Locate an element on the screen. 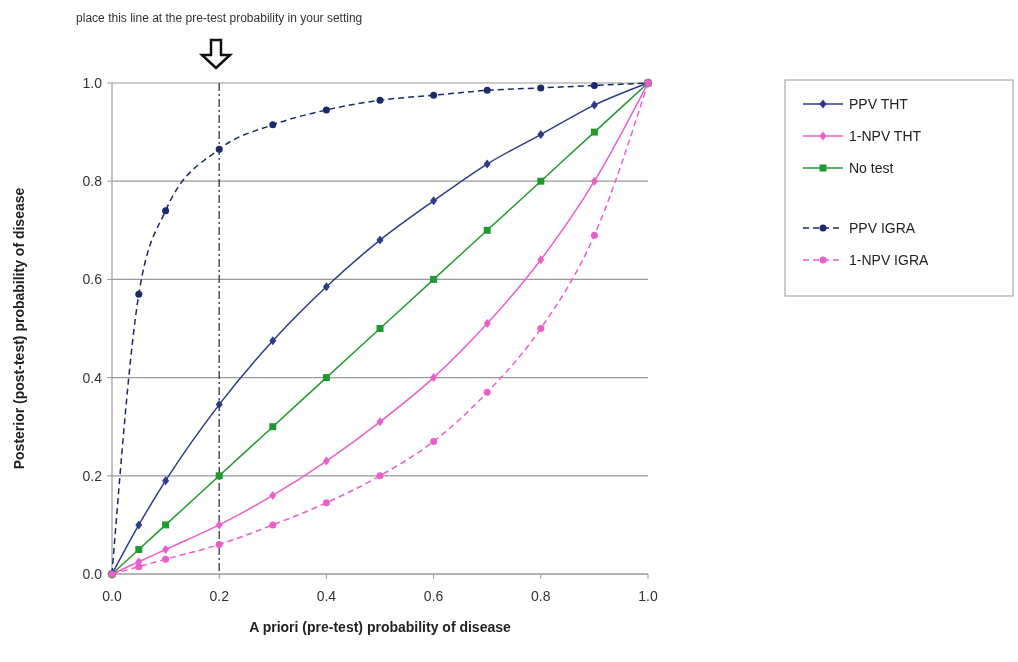  y-axis-title: Posterior (post-test) probability of disease is located at coordinates (19, 328).